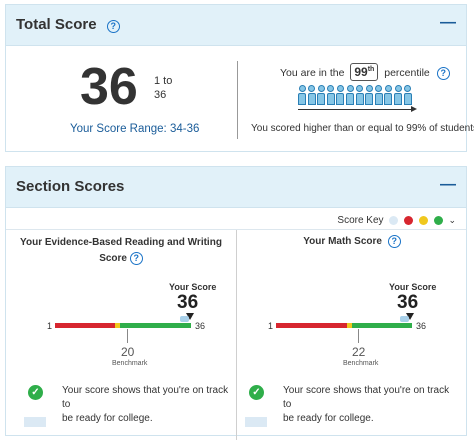  Describe the element at coordinates (271, 326) in the screenshot. I see `math-scale-min: 1` at that location.